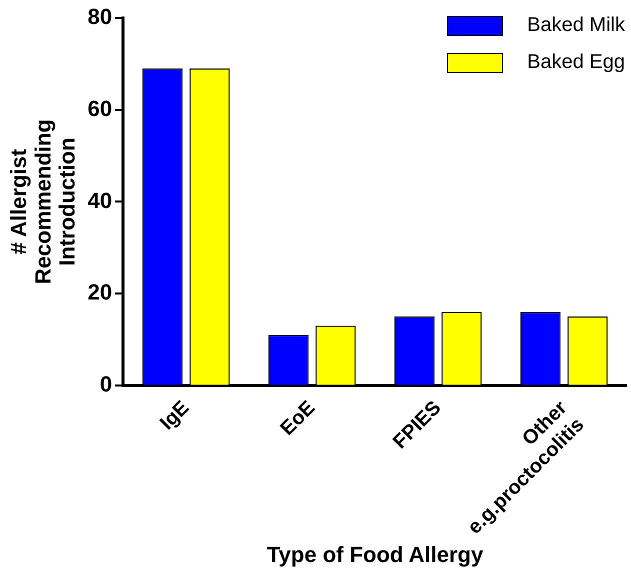 The image size is (631, 577). I want to click on y-tick-label: 20, so click(100, 292).